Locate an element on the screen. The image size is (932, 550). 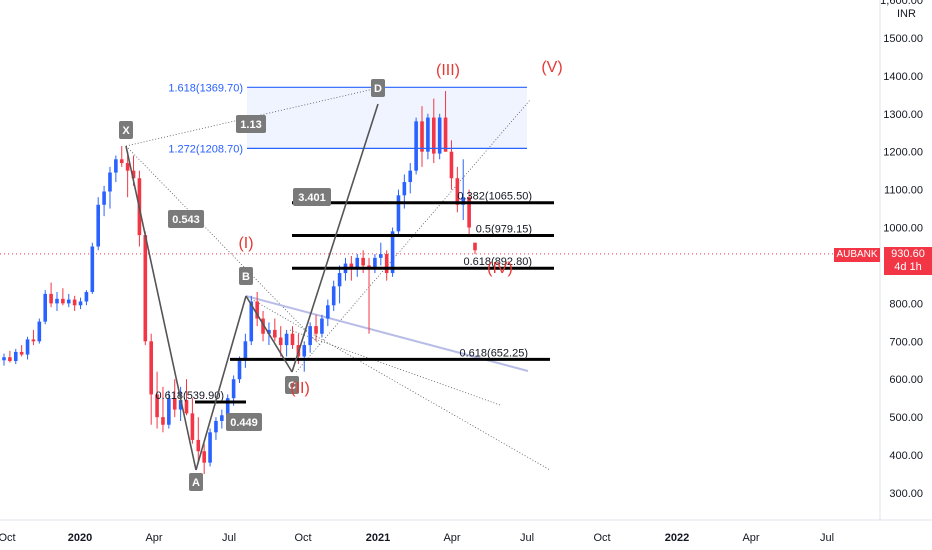
y-tick-label: 600.00 is located at coordinates (906, 380).